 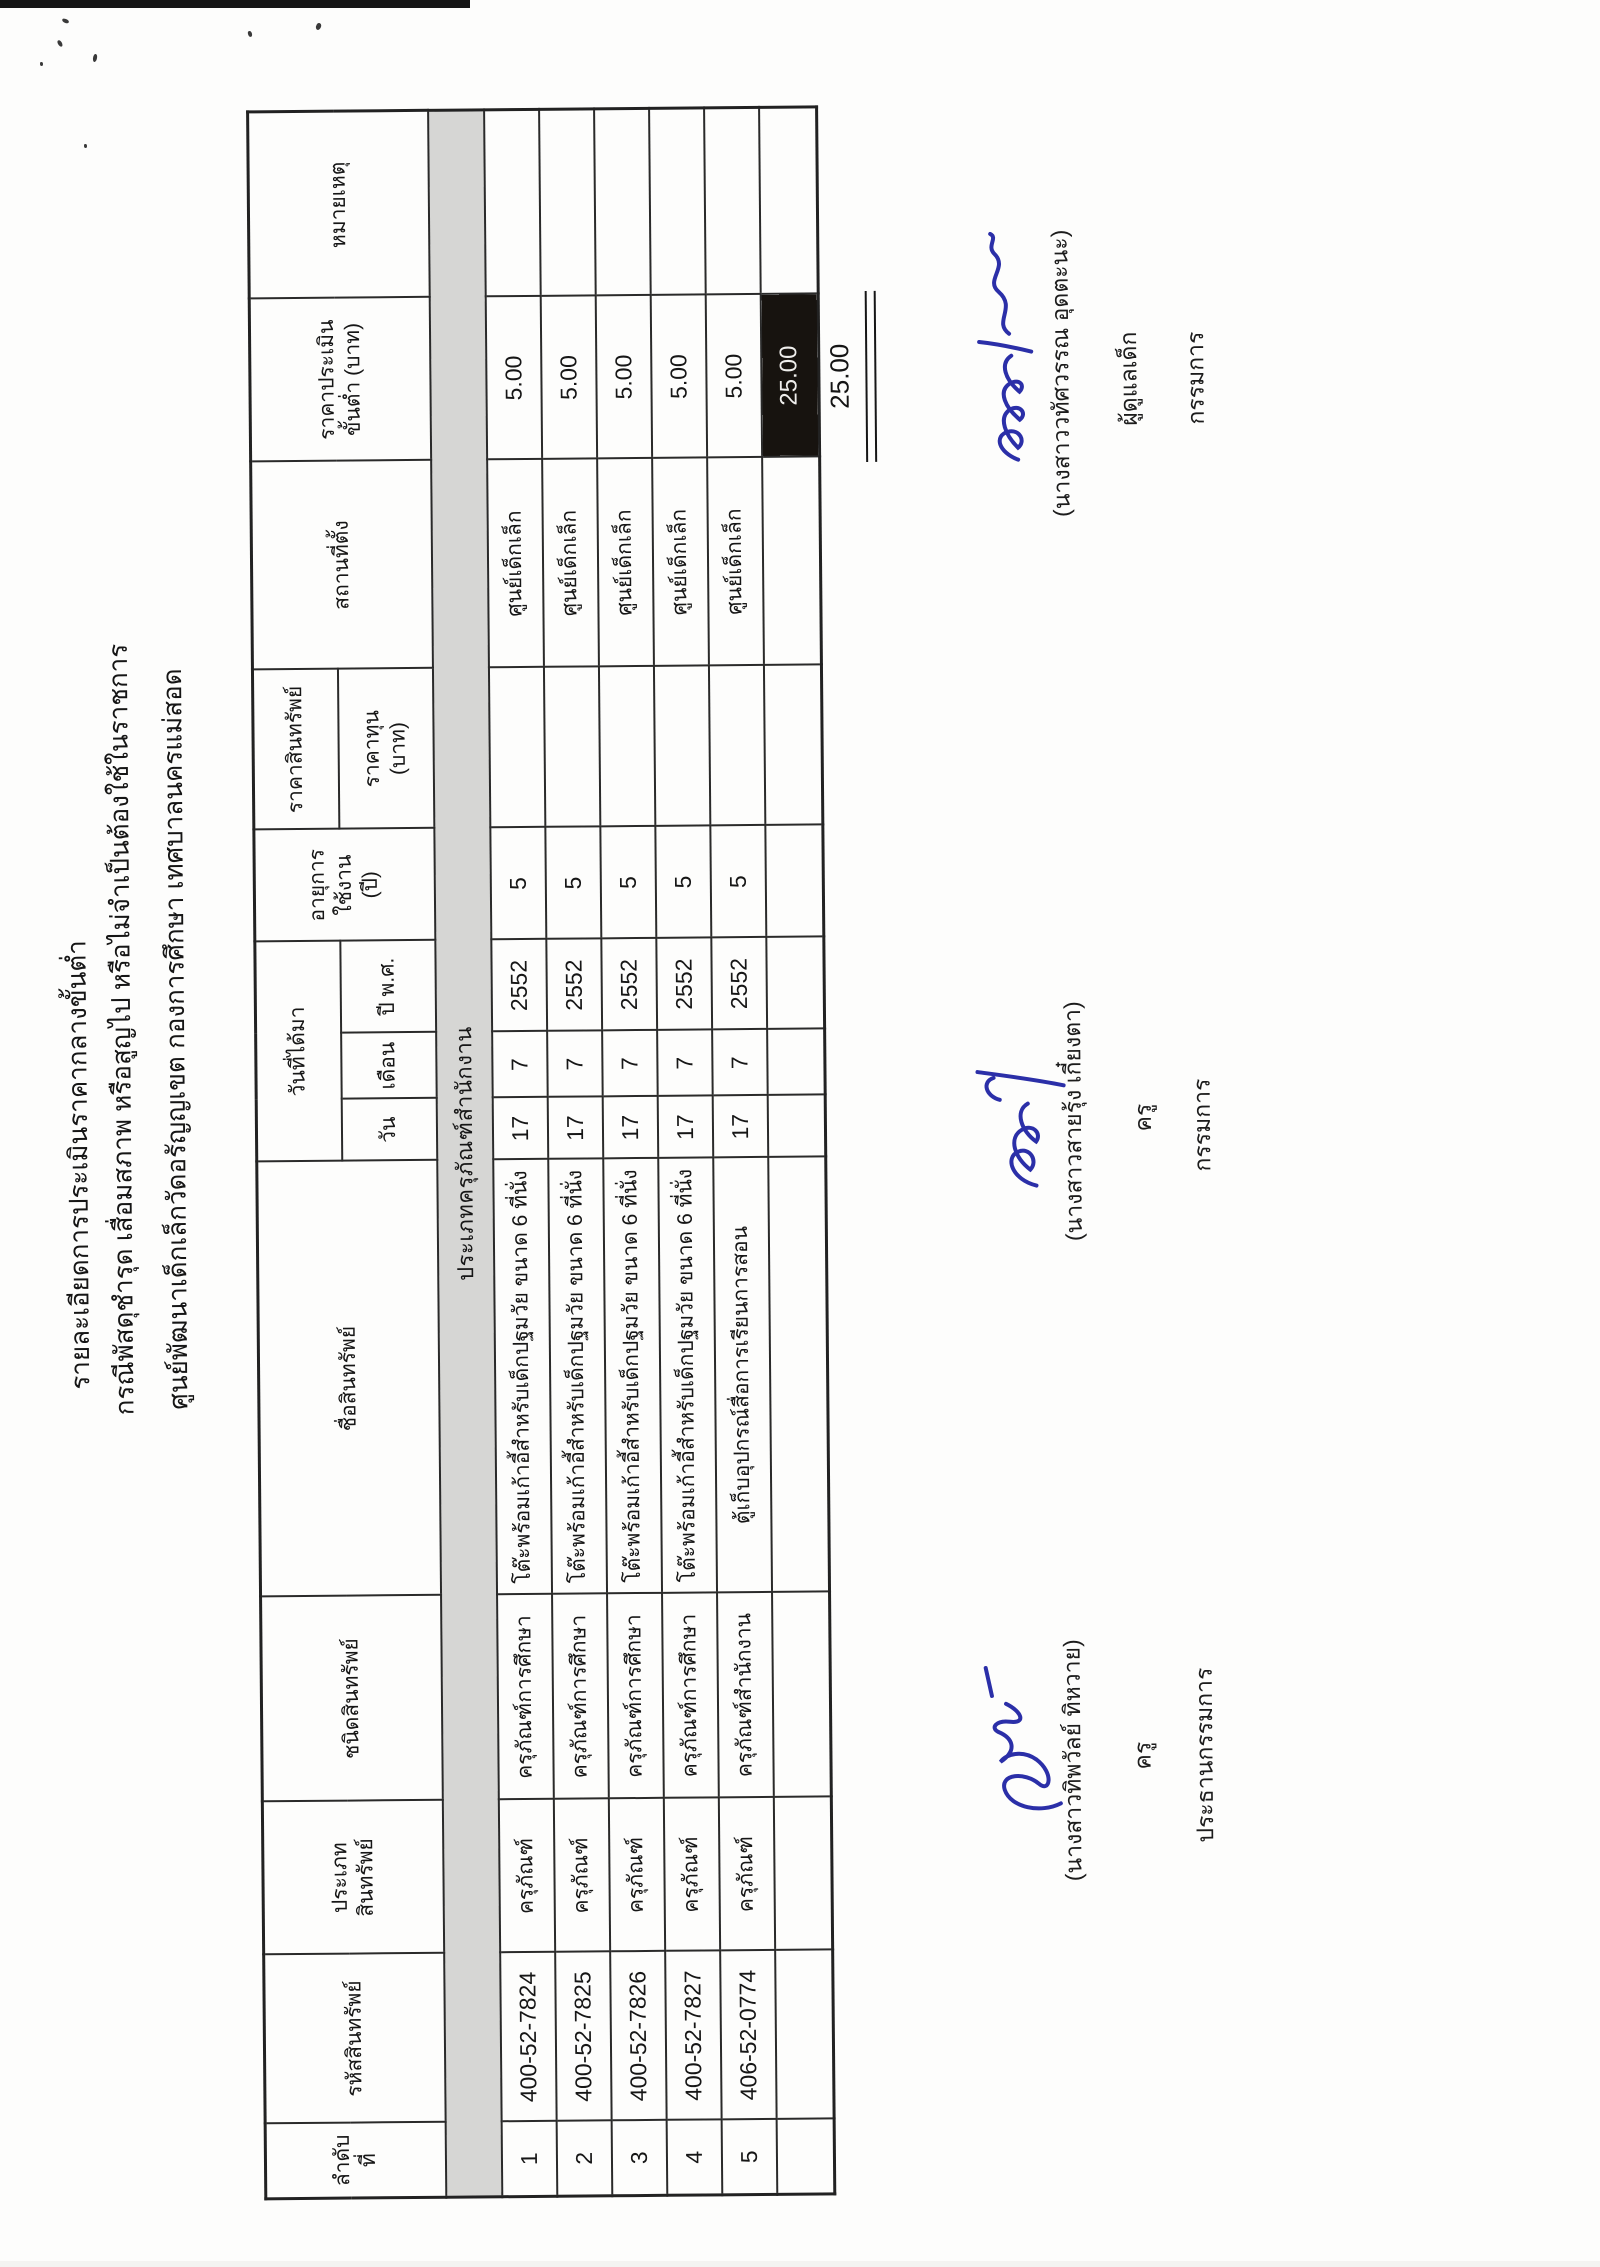 What do you see at coordinates (355, 2160) in the screenshot?
I see `column-header-no: ลำดับที่` at bounding box center [355, 2160].